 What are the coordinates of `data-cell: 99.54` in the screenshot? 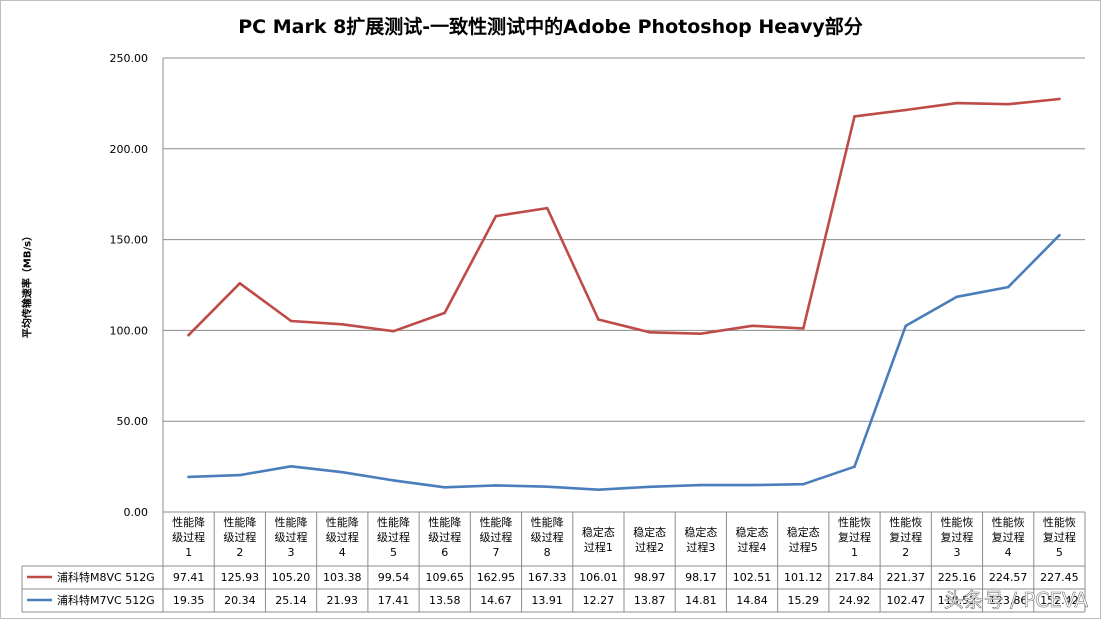 It's located at (394, 577).